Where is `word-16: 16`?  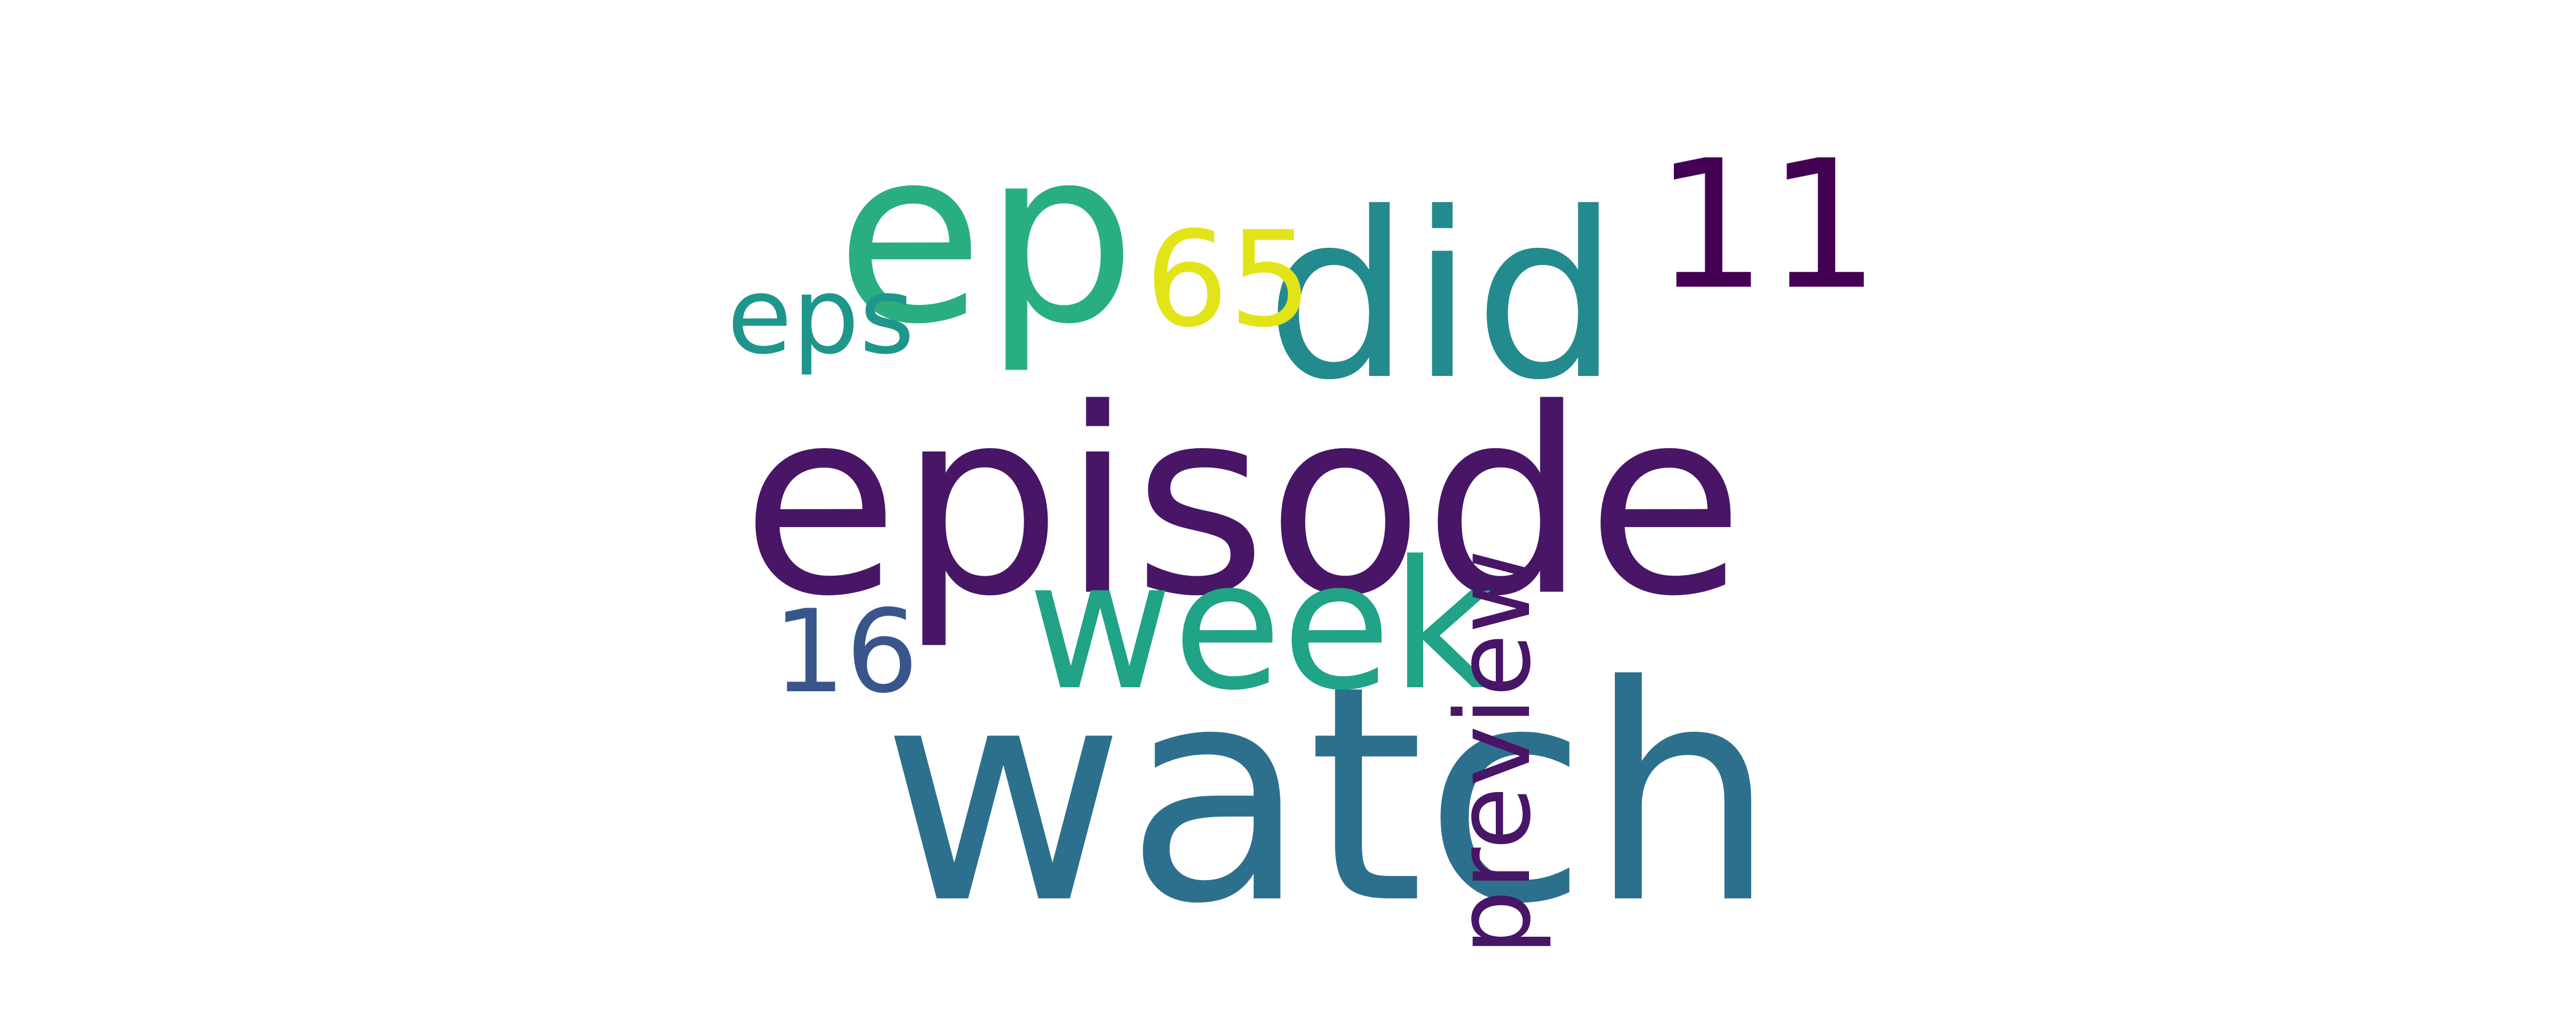
word-16: 16 is located at coordinates (846, 652).